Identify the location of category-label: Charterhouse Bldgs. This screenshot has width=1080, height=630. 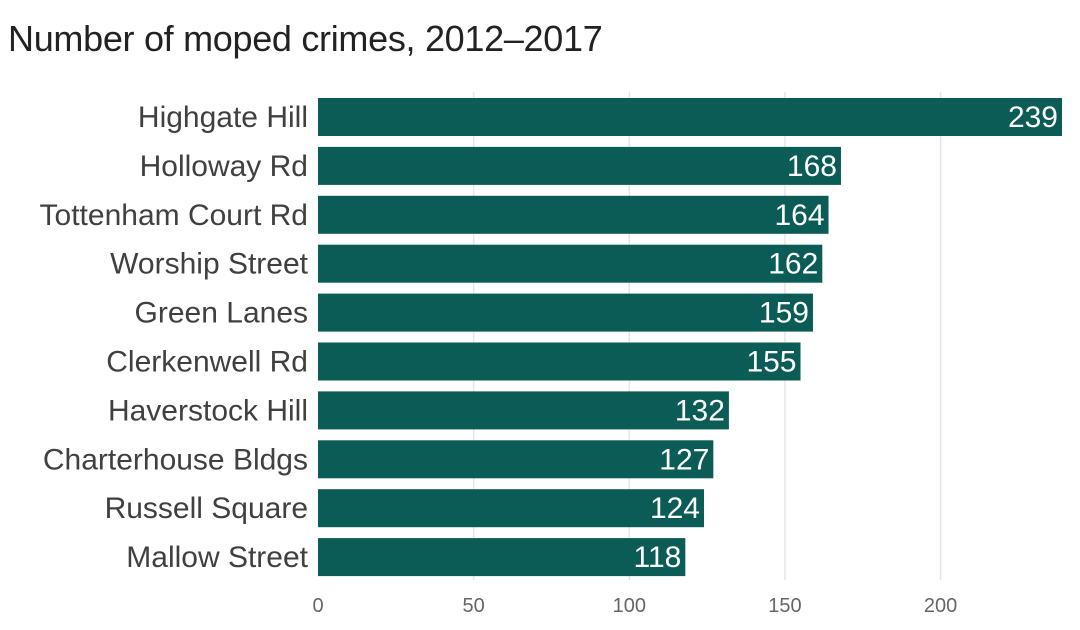
(175, 459).